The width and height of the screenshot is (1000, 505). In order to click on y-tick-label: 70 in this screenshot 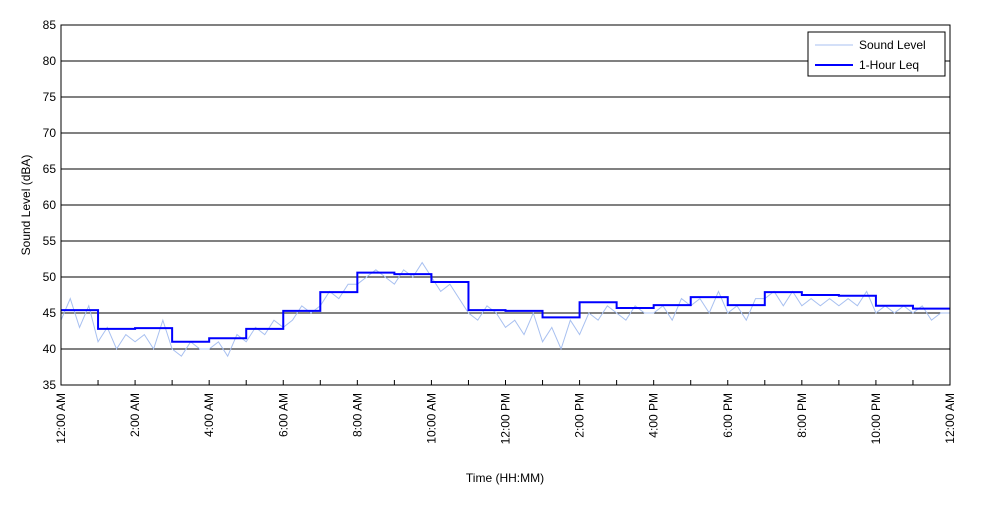, I will do `click(50, 133)`.